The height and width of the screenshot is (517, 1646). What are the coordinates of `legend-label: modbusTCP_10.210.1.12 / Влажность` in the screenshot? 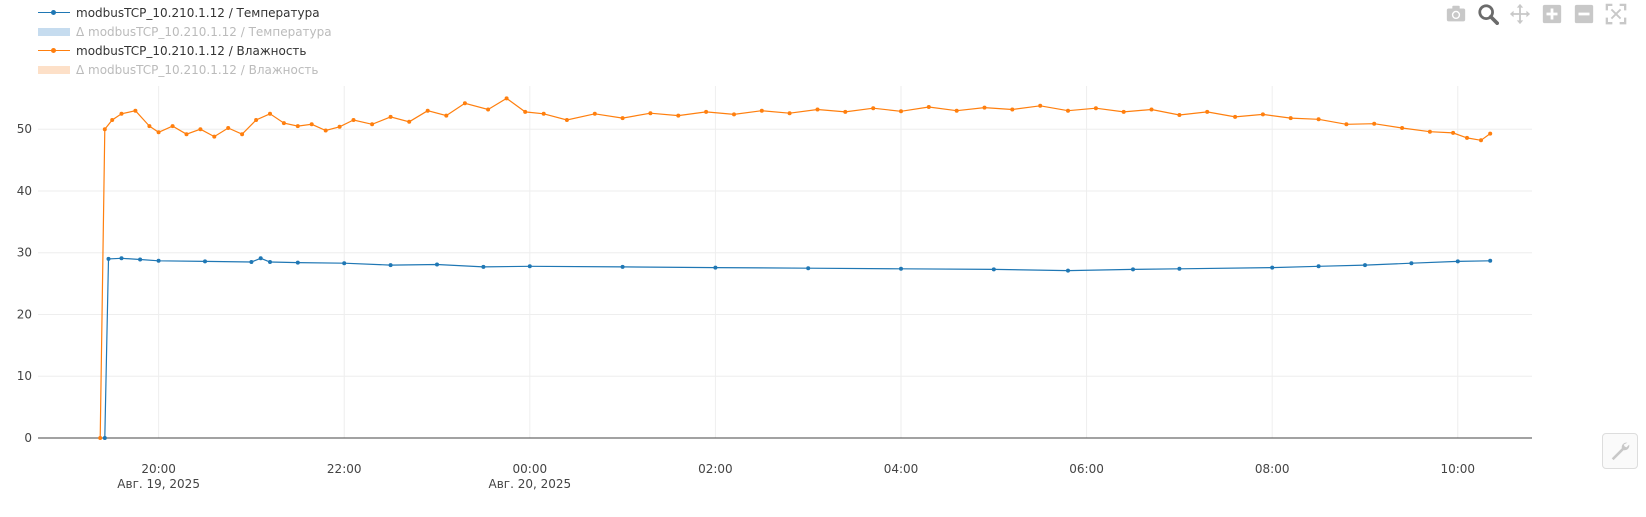 It's located at (191, 50).